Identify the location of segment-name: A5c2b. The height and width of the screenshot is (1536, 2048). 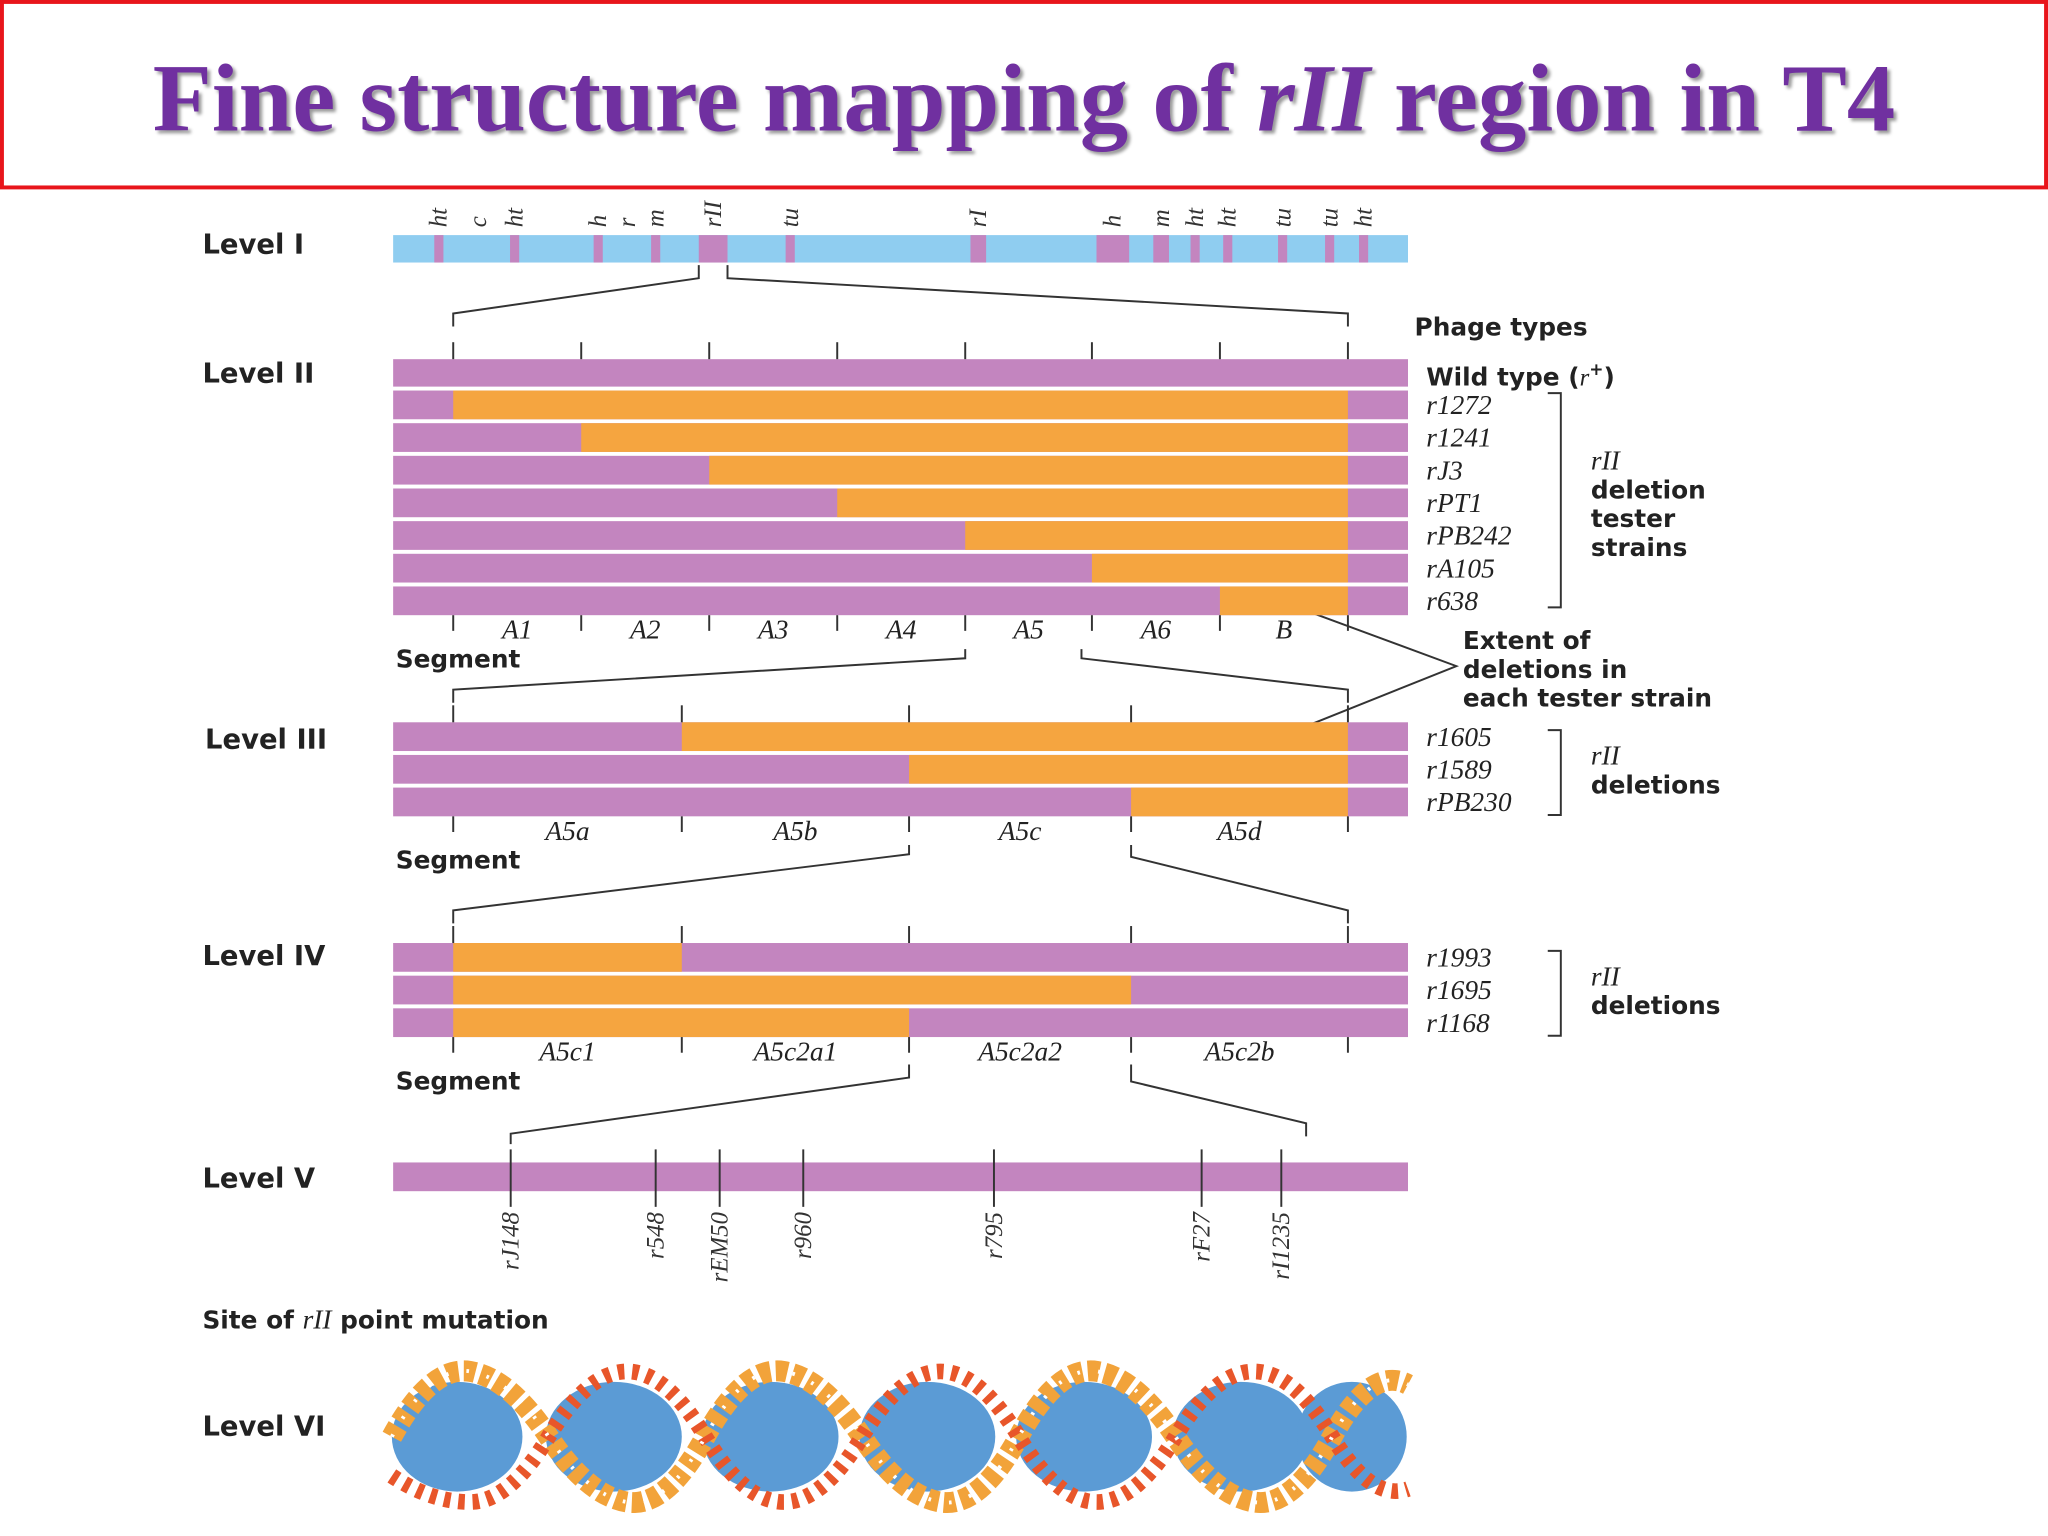
(1239, 1052).